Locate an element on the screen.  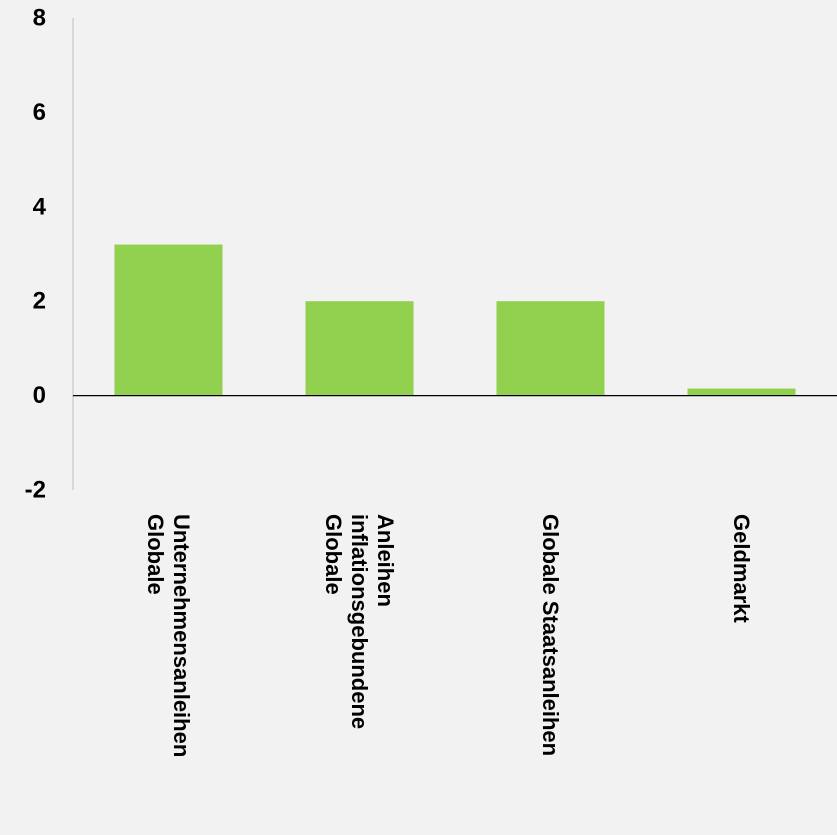
x-tick-label-line: Globale Staatsanleihen is located at coordinates (550, 635).